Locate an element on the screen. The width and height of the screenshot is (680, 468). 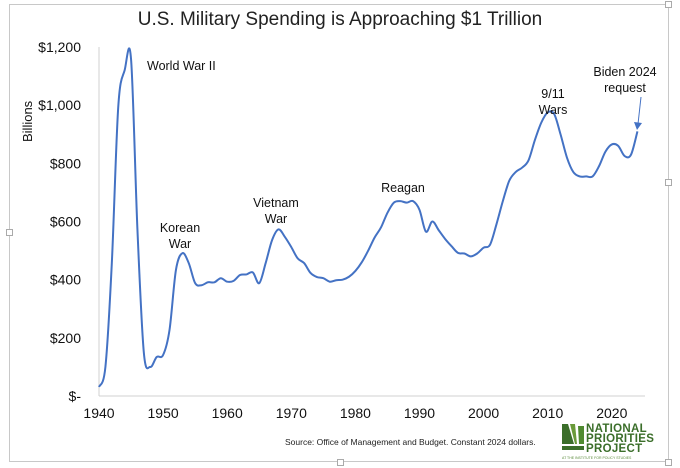
x-tick-label: 1950 is located at coordinates (163, 413).